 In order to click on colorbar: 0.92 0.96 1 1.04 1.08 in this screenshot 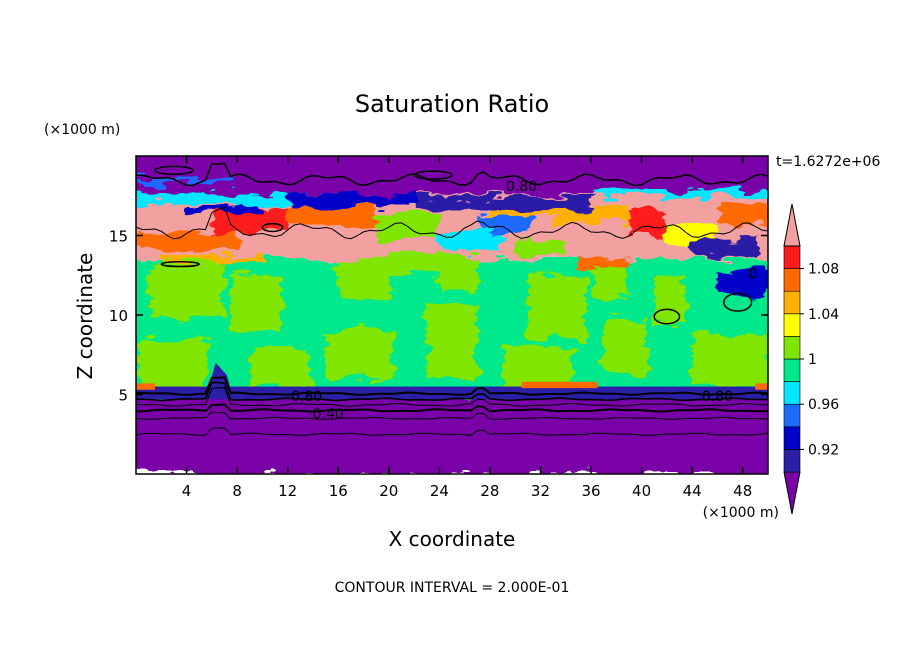, I will do `click(811, 359)`.